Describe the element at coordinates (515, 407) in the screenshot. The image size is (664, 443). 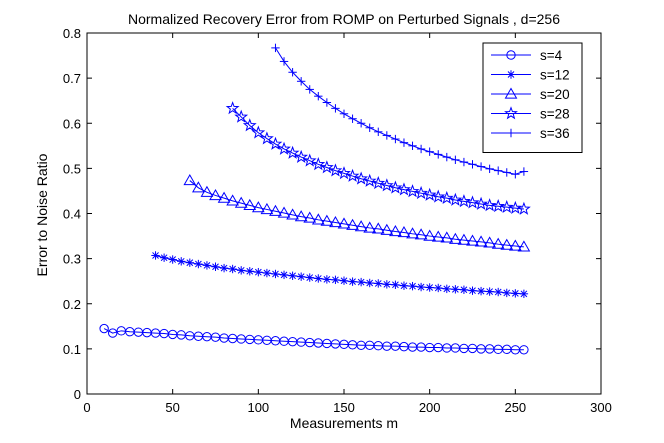
I see `x-tick-label: 250` at that location.